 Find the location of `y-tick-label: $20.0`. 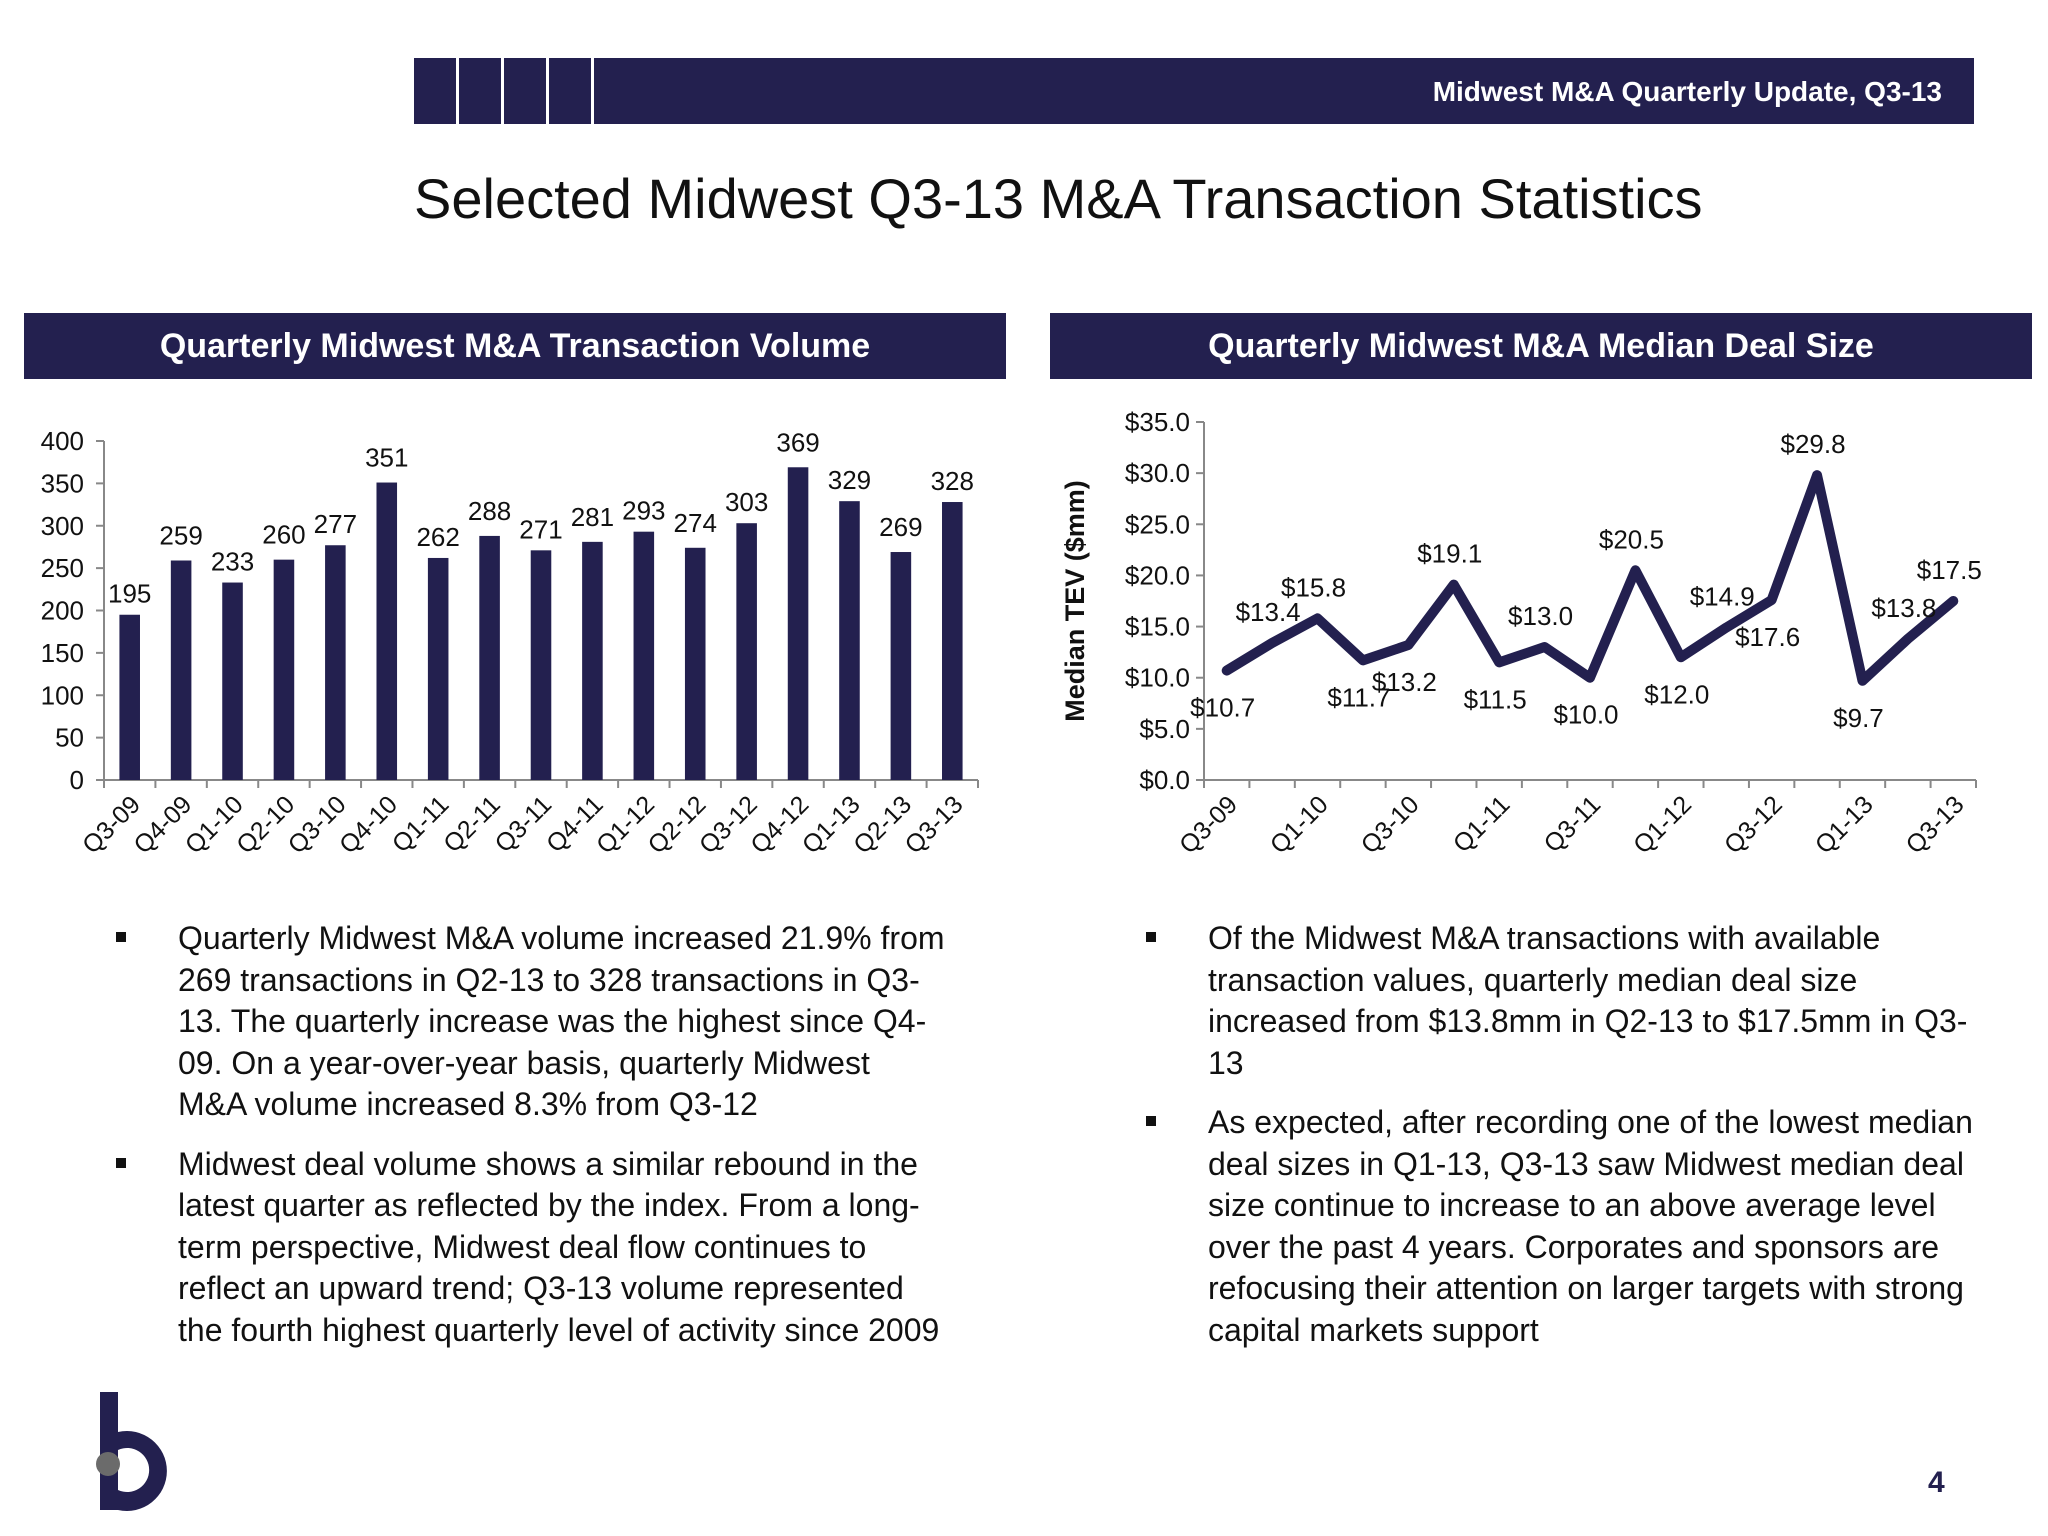

y-tick-label: $20.0 is located at coordinates (1157, 575).